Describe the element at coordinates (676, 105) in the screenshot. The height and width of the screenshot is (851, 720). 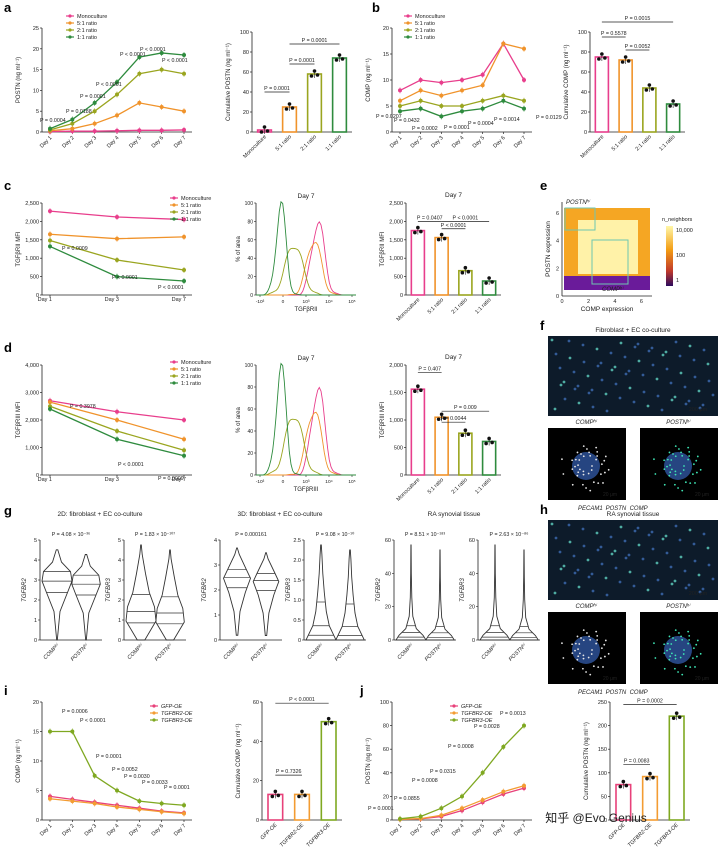
I see `b-bar-bar-dot` at that location.